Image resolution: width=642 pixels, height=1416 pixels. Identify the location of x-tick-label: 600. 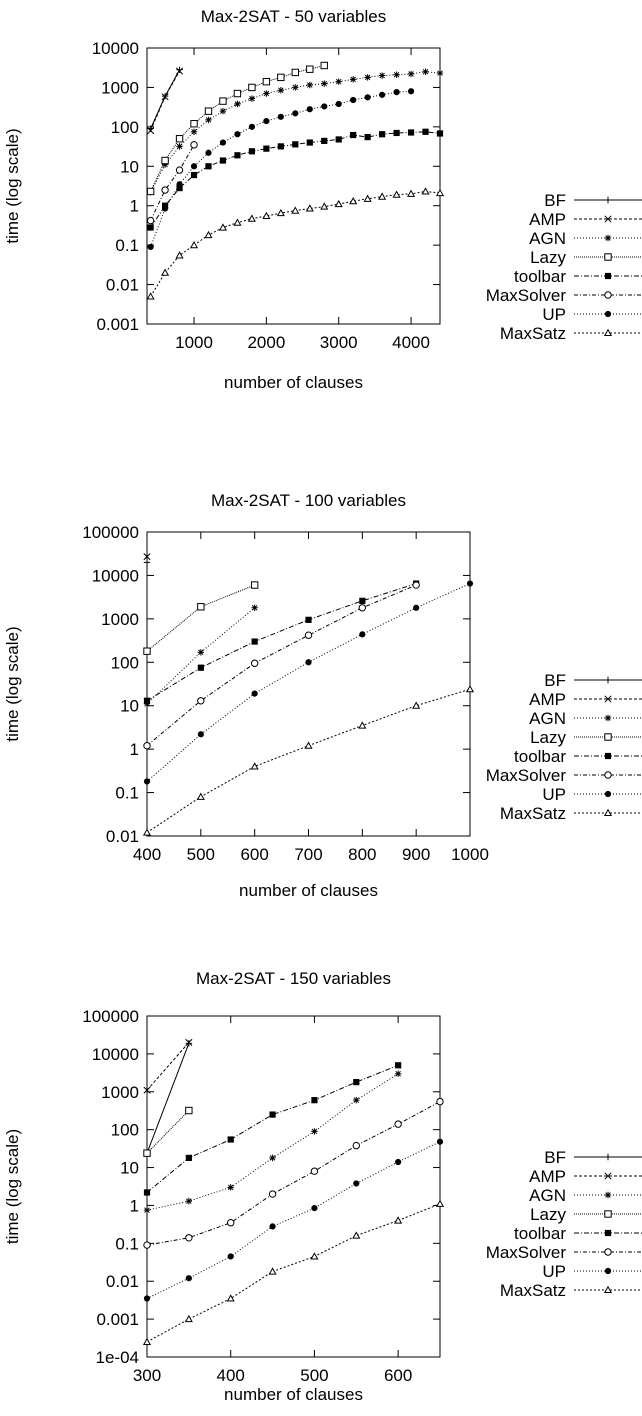
(398, 1375).